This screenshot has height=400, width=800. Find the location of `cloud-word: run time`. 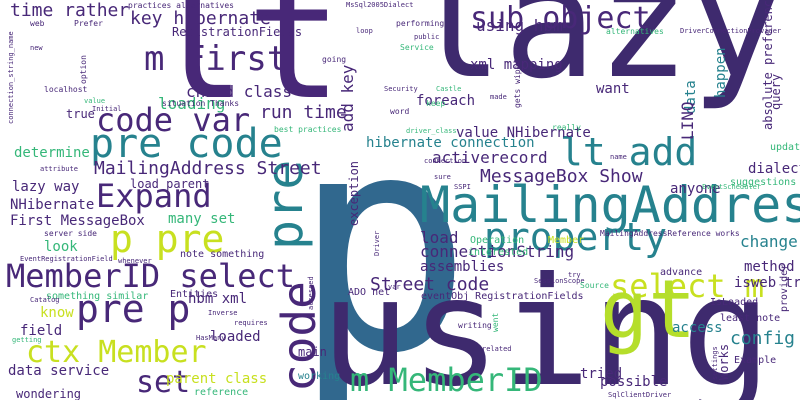

cloud-word: run time is located at coordinates (303, 112).